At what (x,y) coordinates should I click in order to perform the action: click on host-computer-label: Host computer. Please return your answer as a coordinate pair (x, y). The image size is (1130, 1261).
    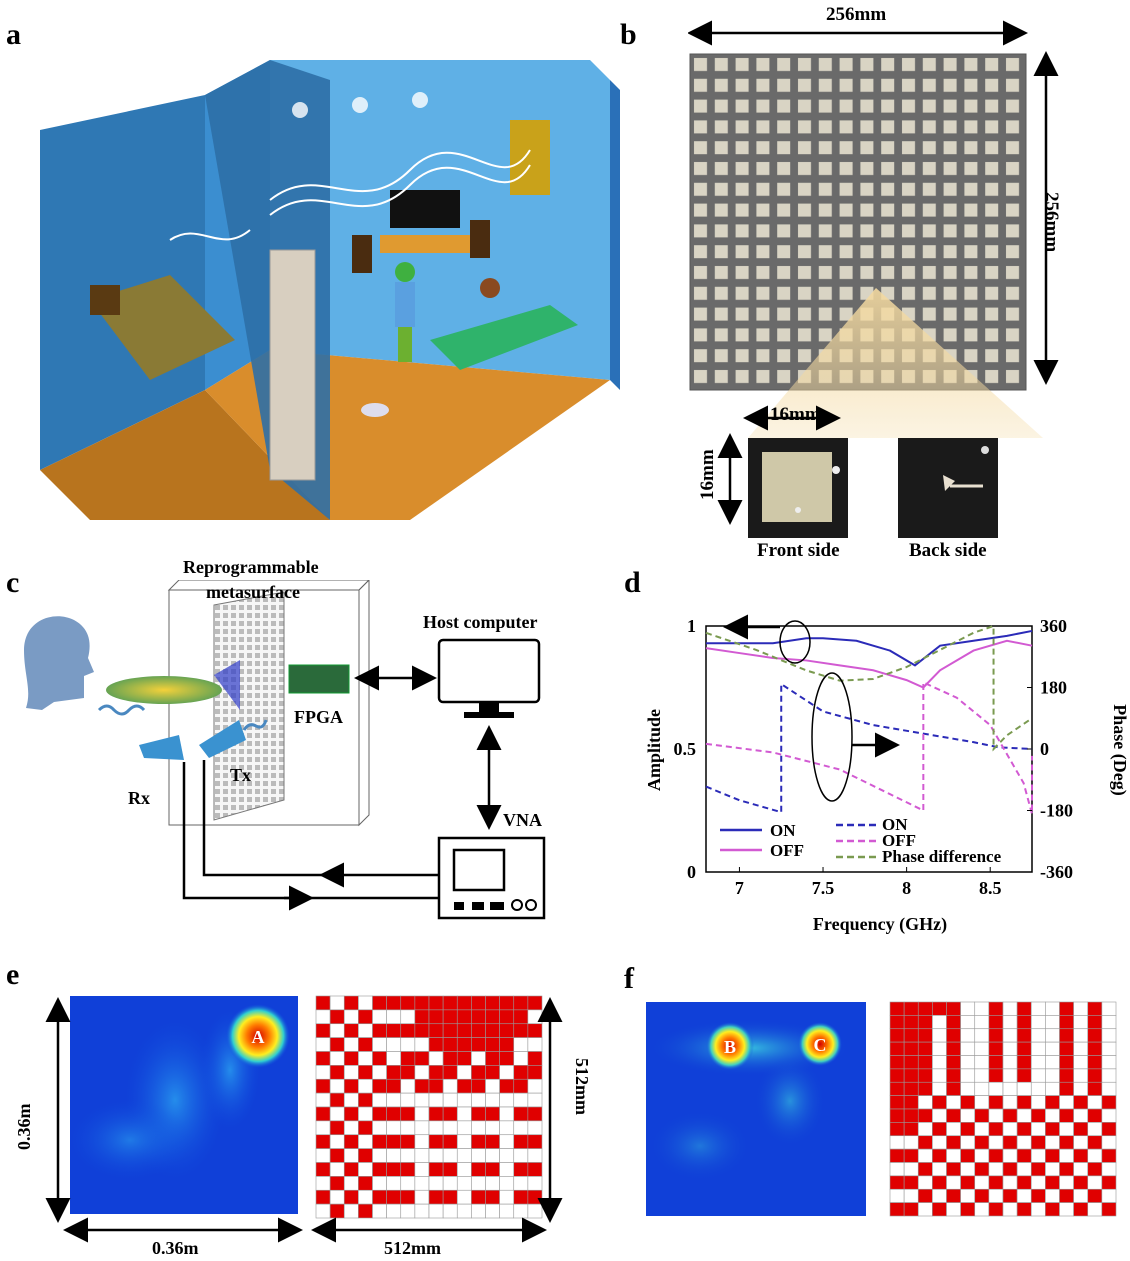
    Looking at the image, I should click on (480, 622).